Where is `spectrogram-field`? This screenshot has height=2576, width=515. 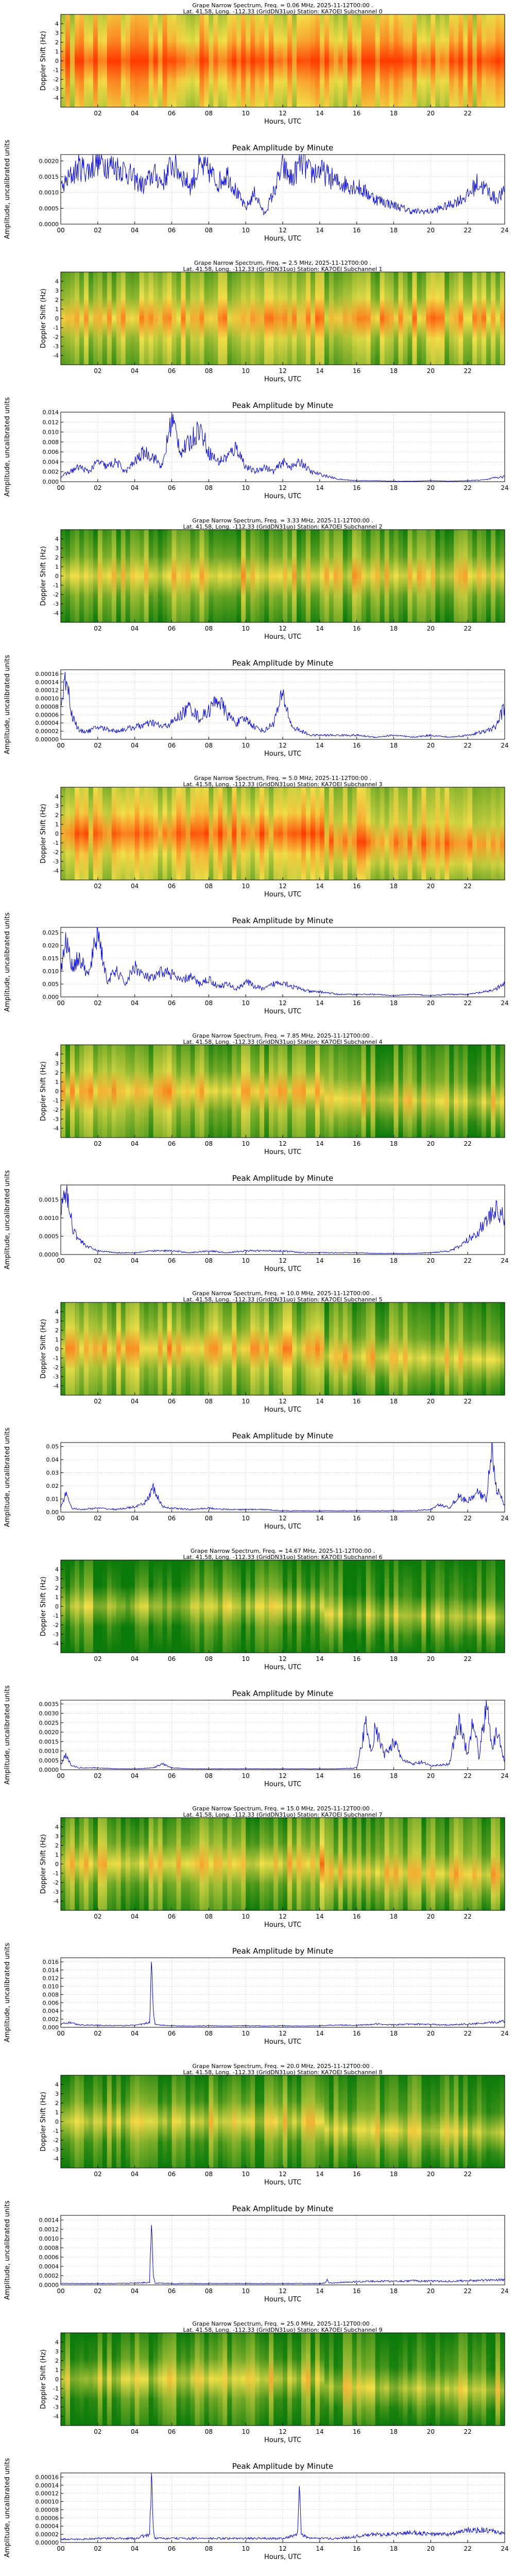 spectrogram-field is located at coordinates (283, 318).